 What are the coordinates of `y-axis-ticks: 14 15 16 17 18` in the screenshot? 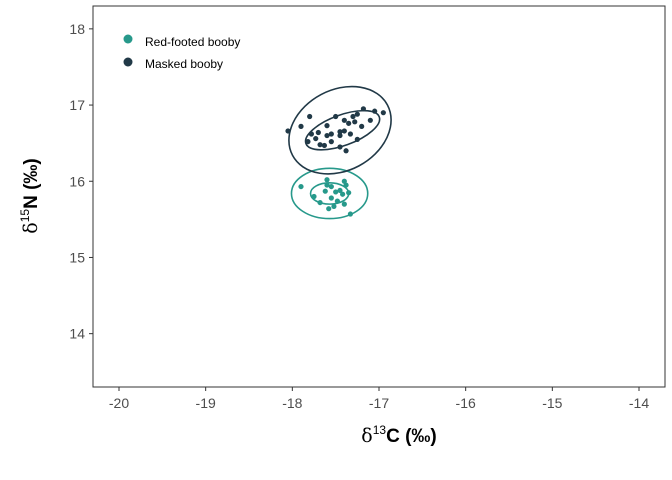 It's located at (81, 181).